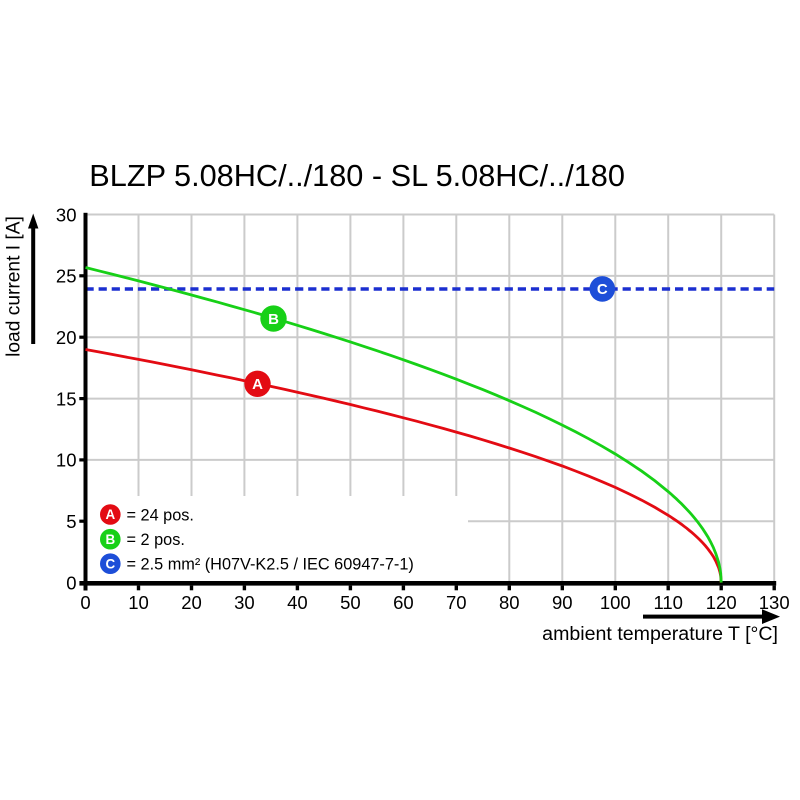 Image resolution: width=800 pixels, height=800 pixels. I want to click on svg-text: 130, so click(774, 602).